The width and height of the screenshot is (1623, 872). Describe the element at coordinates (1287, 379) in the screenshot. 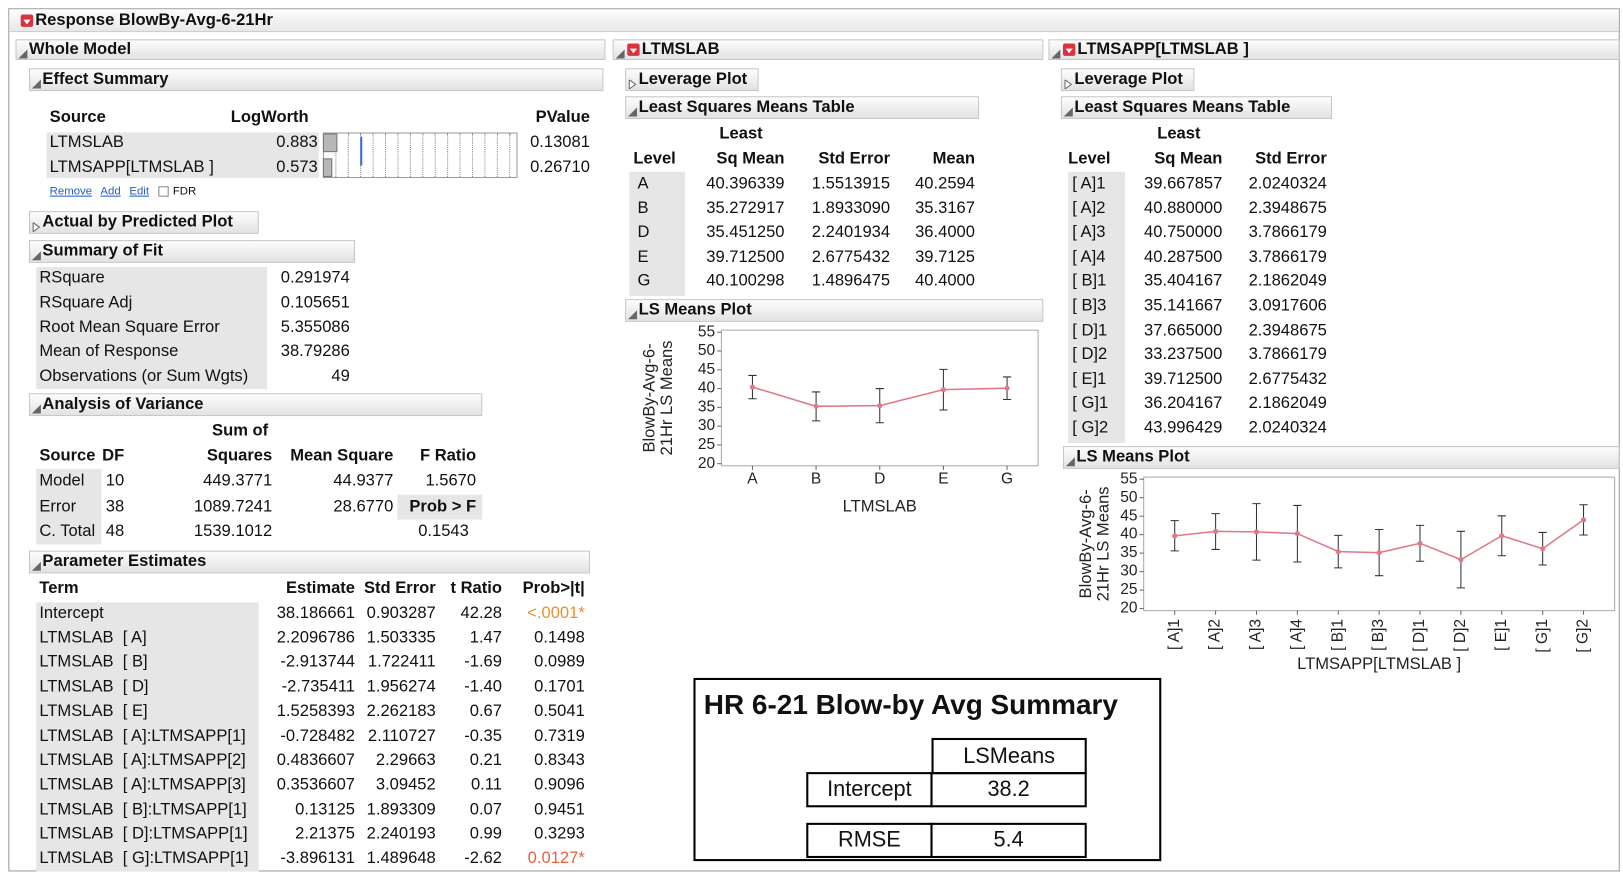

I see `cell-text: 2.6775432` at that location.